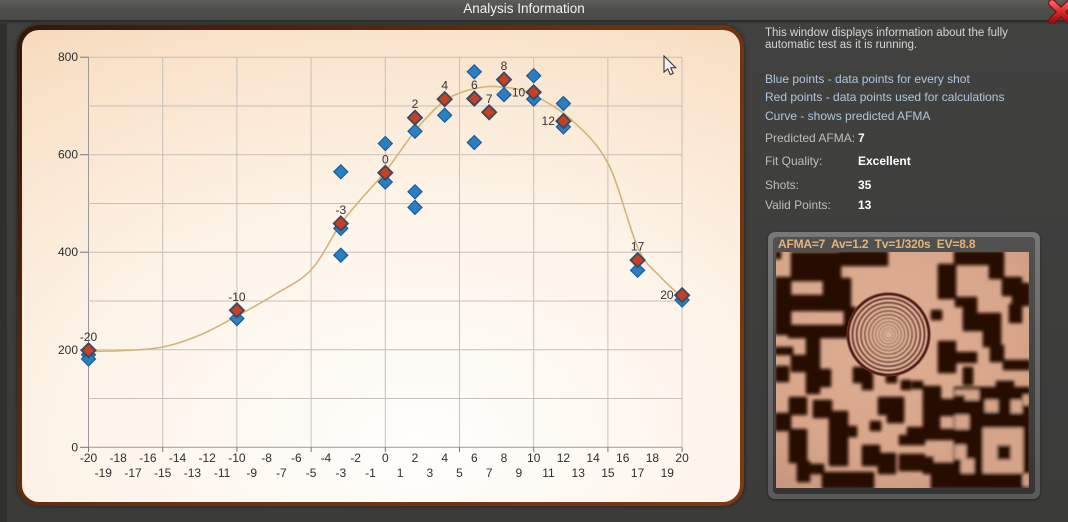 The height and width of the screenshot is (522, 1068). Describe the element at coordinates (133, 473) in the screenshot. I see `svg-text: -17` at that location.